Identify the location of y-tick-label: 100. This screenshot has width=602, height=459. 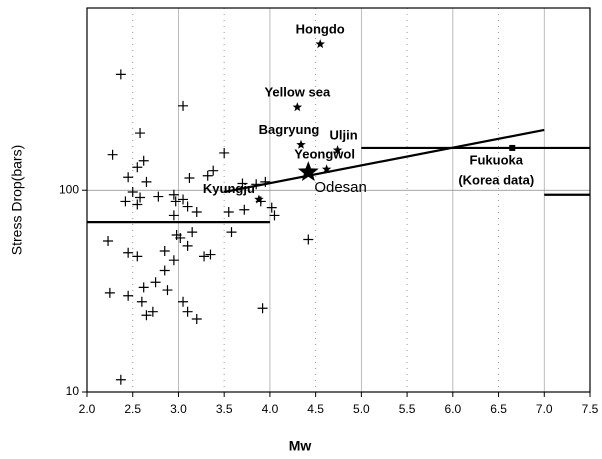
(69, 189).